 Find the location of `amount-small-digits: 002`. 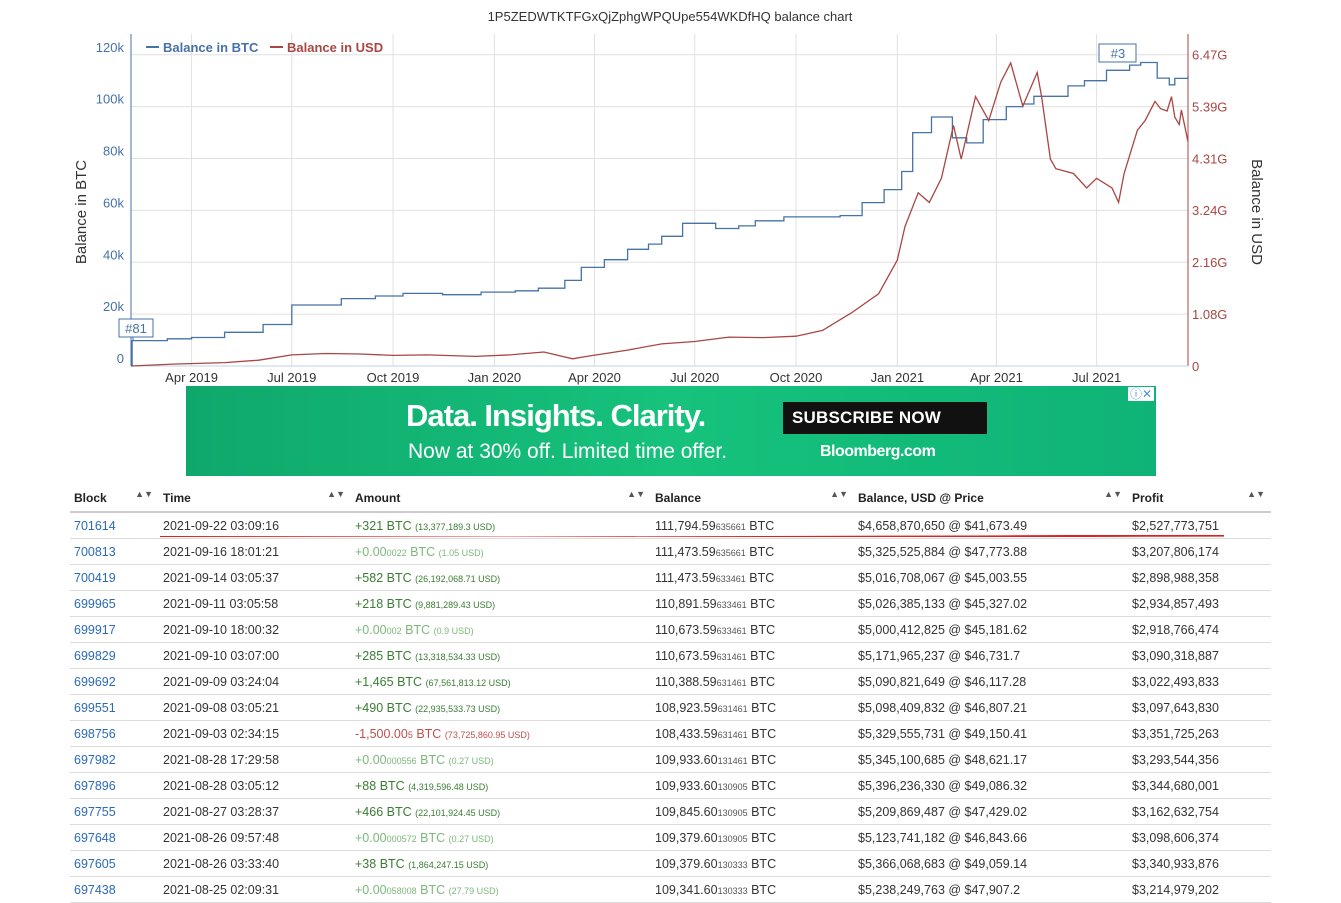

amount-small-digits: 002 is located at coordinates (394, 630).